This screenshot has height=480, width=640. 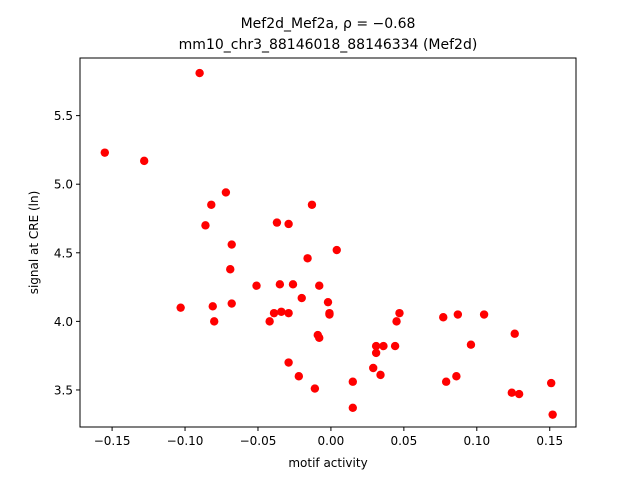 I want to click on x-axis-ticks: −0.15 −0.10 −0.05 0.00 0.05 0.10 0.15, so click(x=328, y=437).